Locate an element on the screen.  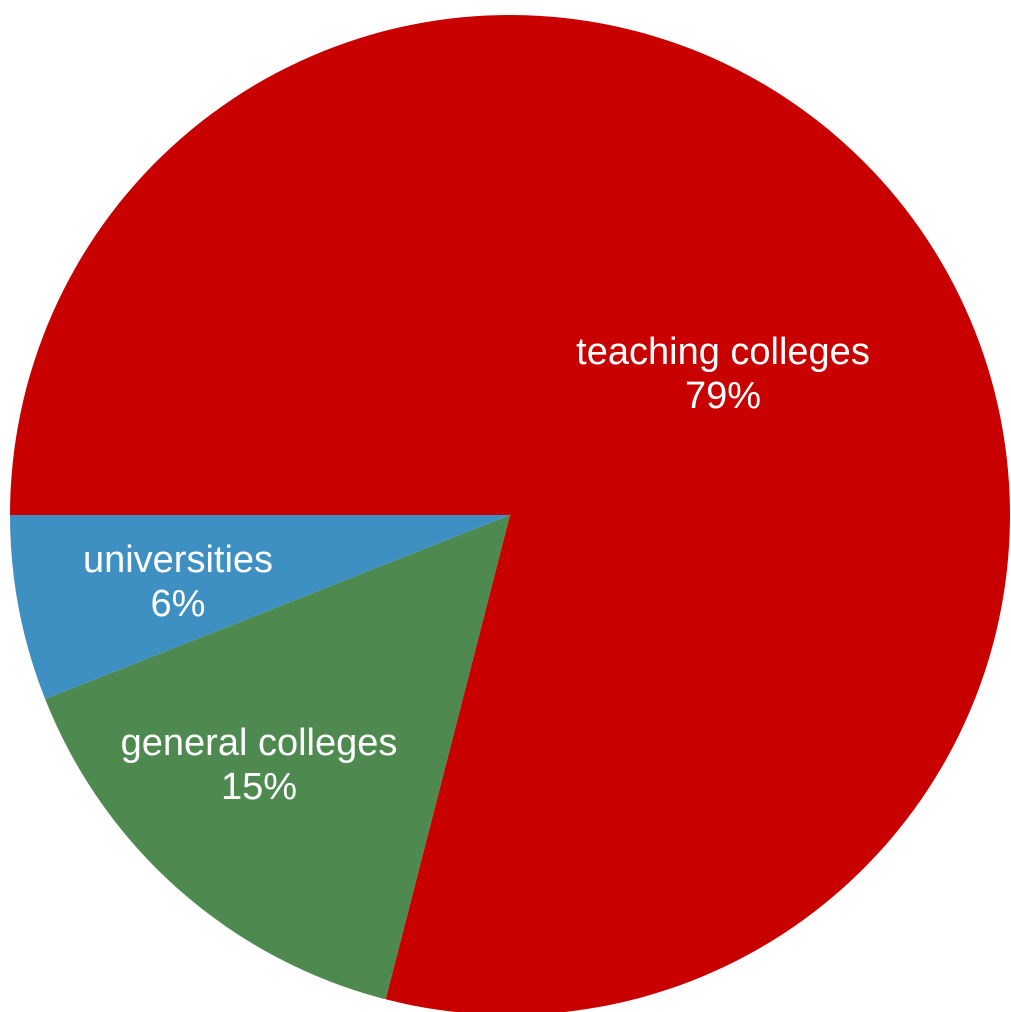
pie-slice-universities is located at coordinates (259, 607).